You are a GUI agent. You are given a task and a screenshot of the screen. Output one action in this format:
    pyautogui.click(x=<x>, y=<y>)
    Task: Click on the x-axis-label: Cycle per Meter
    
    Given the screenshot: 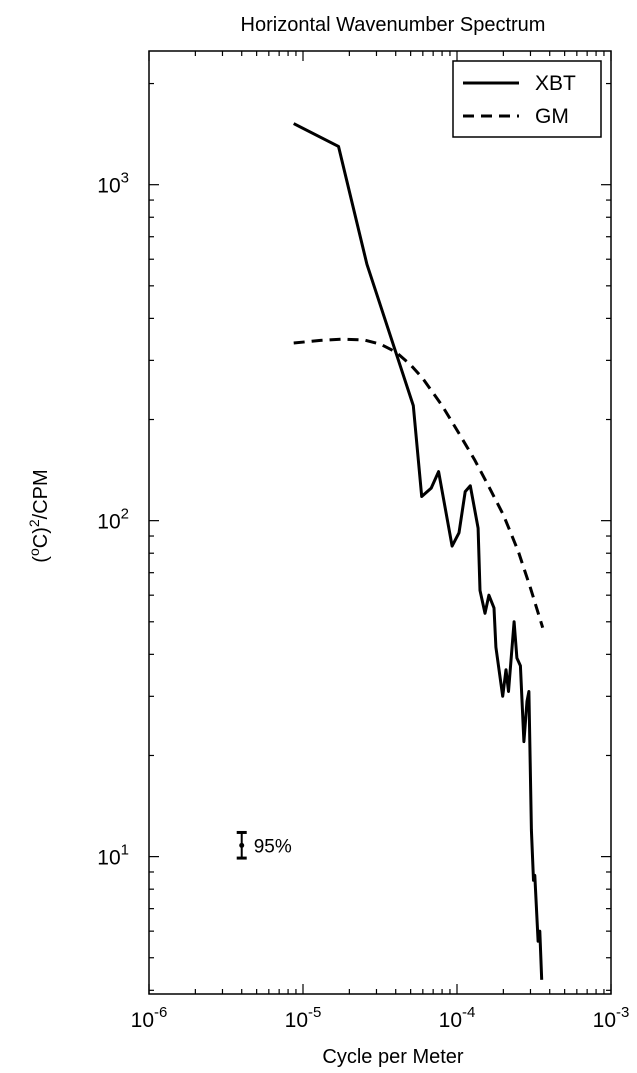 What is the action you would take?
    pyautogui.click(x=392, y=1057)
    